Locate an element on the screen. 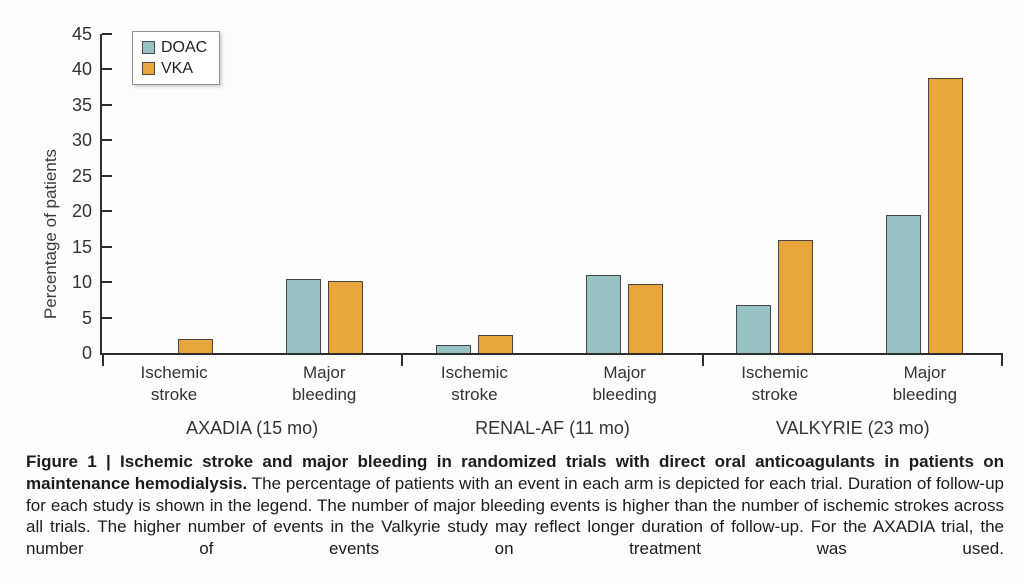  group-label: RENAL-AF (11 mo) is located at coordinates (552, 428).